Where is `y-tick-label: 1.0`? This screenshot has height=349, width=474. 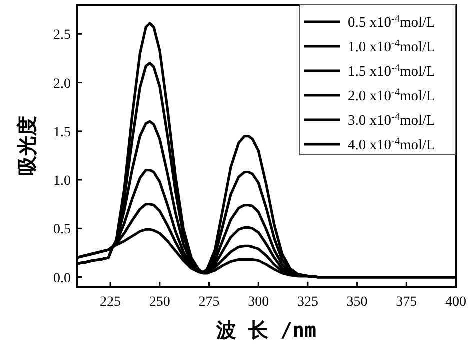
y-tick-label: 1.0 is located at coordinates (62, 182).